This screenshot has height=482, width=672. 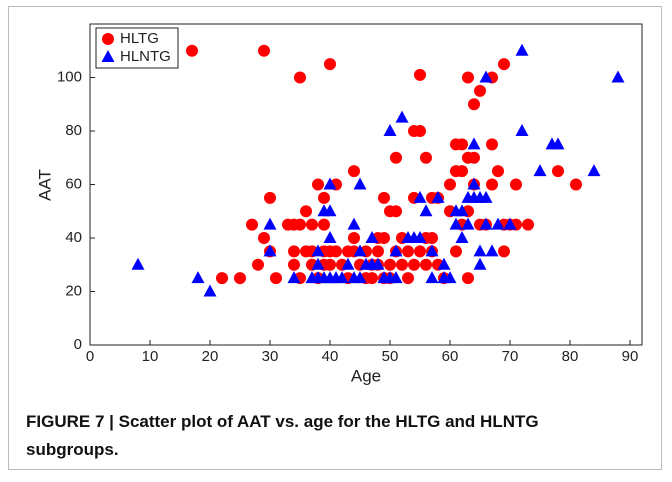 What do you see at coordinates (73, 290) in the screenshot?
I see `y-tick-label: 20` at bounding box center [73, 290].